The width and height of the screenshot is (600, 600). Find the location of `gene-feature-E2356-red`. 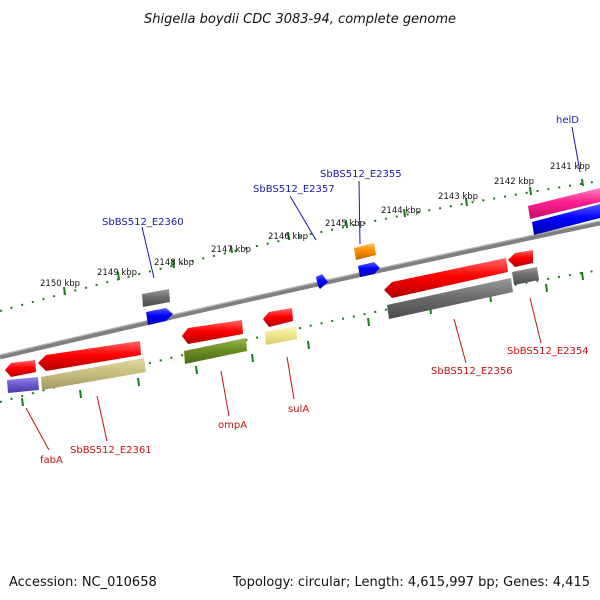

gene-feature-E2356-red is located at coordinates (446, 278).